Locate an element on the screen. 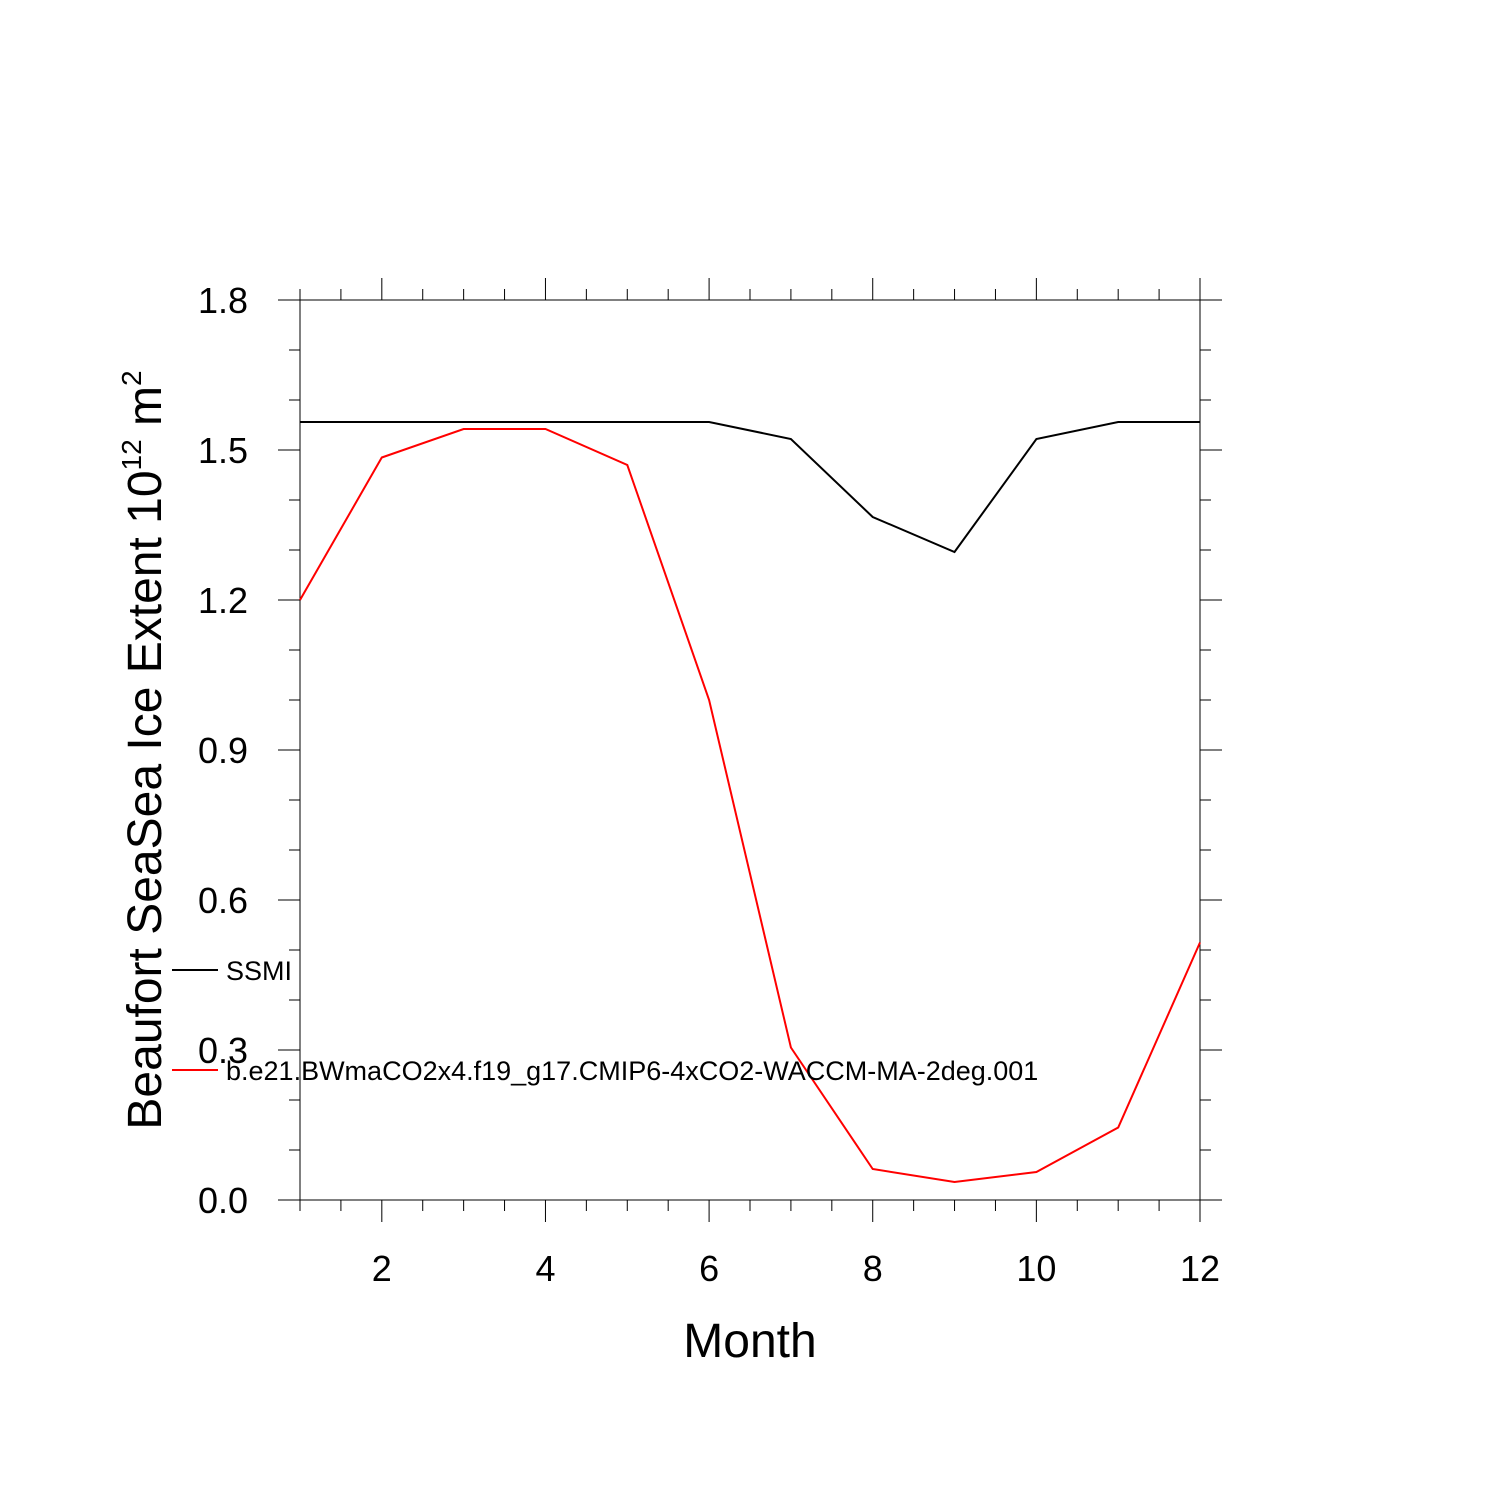 The width and height of the screenshot is (1500, 1500). y-axis-title-exponent: 12 is located at coordinates (131, 454).